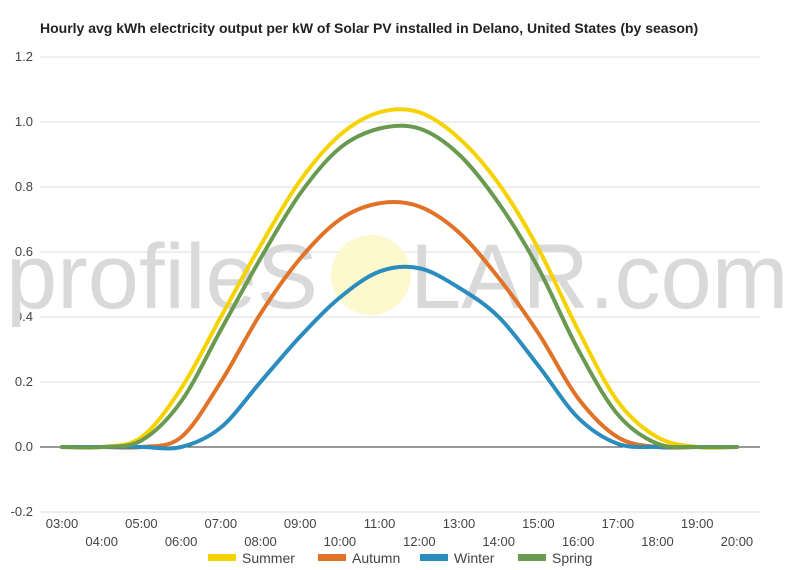 This screenshot has height=570, width=800. I want to click on legend-swatch-summer, so click(222, 557).